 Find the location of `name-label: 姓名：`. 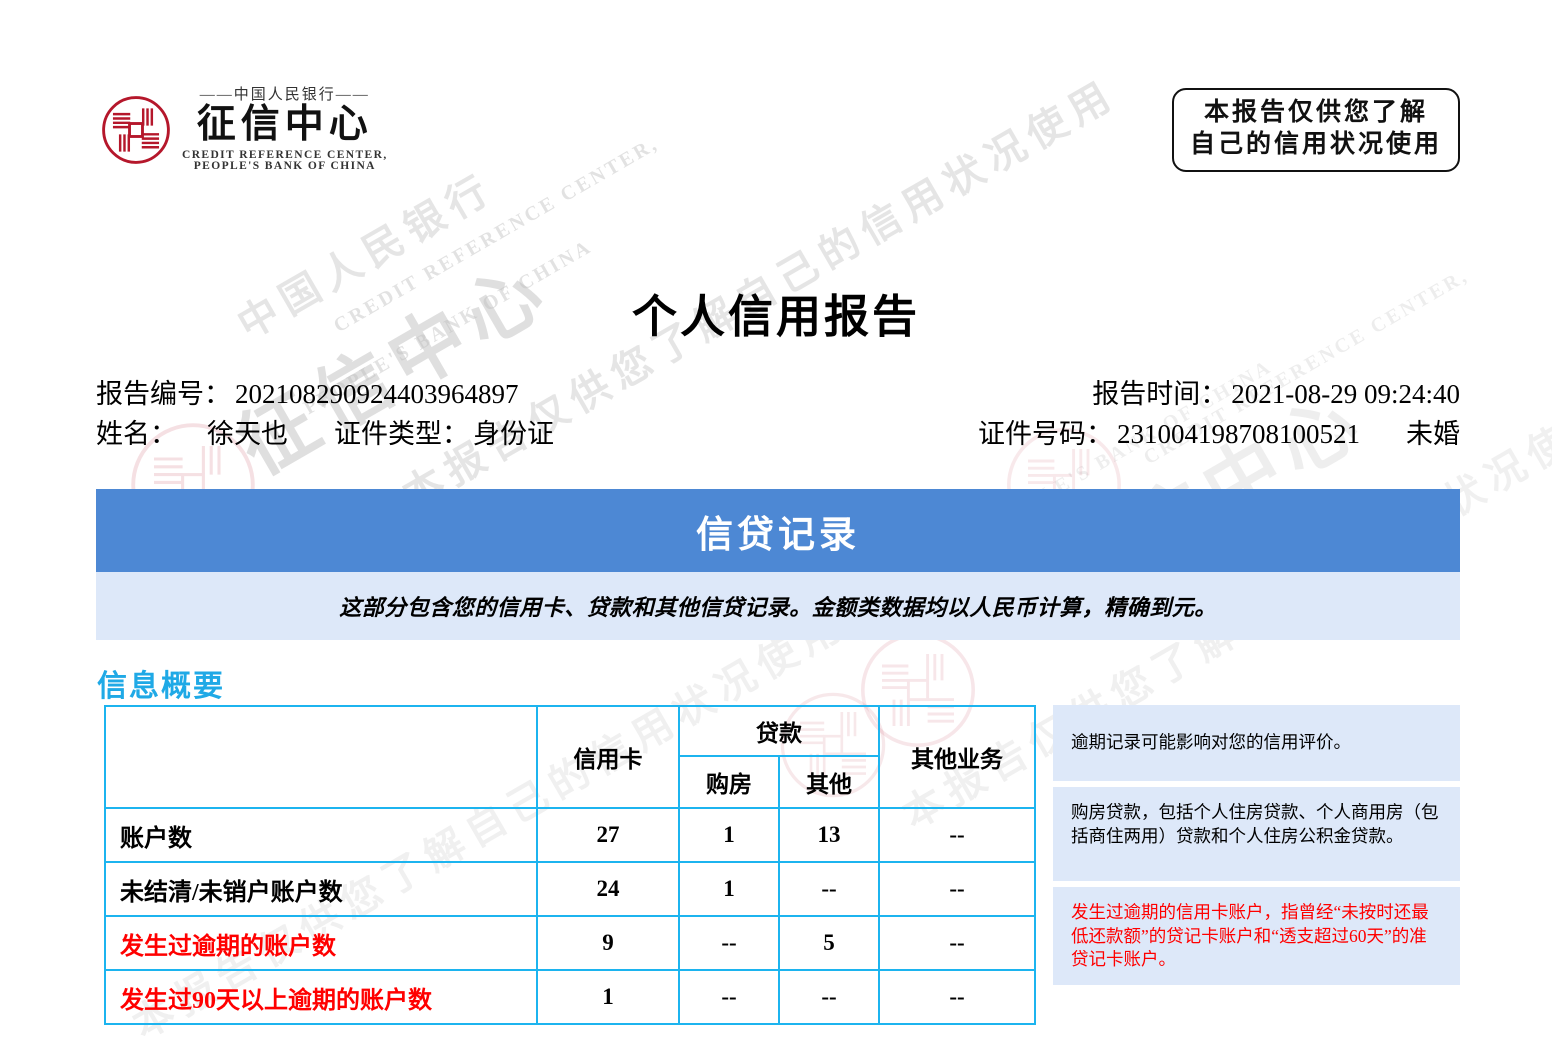

name-label: 姓名： is located at coordinates (136, 434).